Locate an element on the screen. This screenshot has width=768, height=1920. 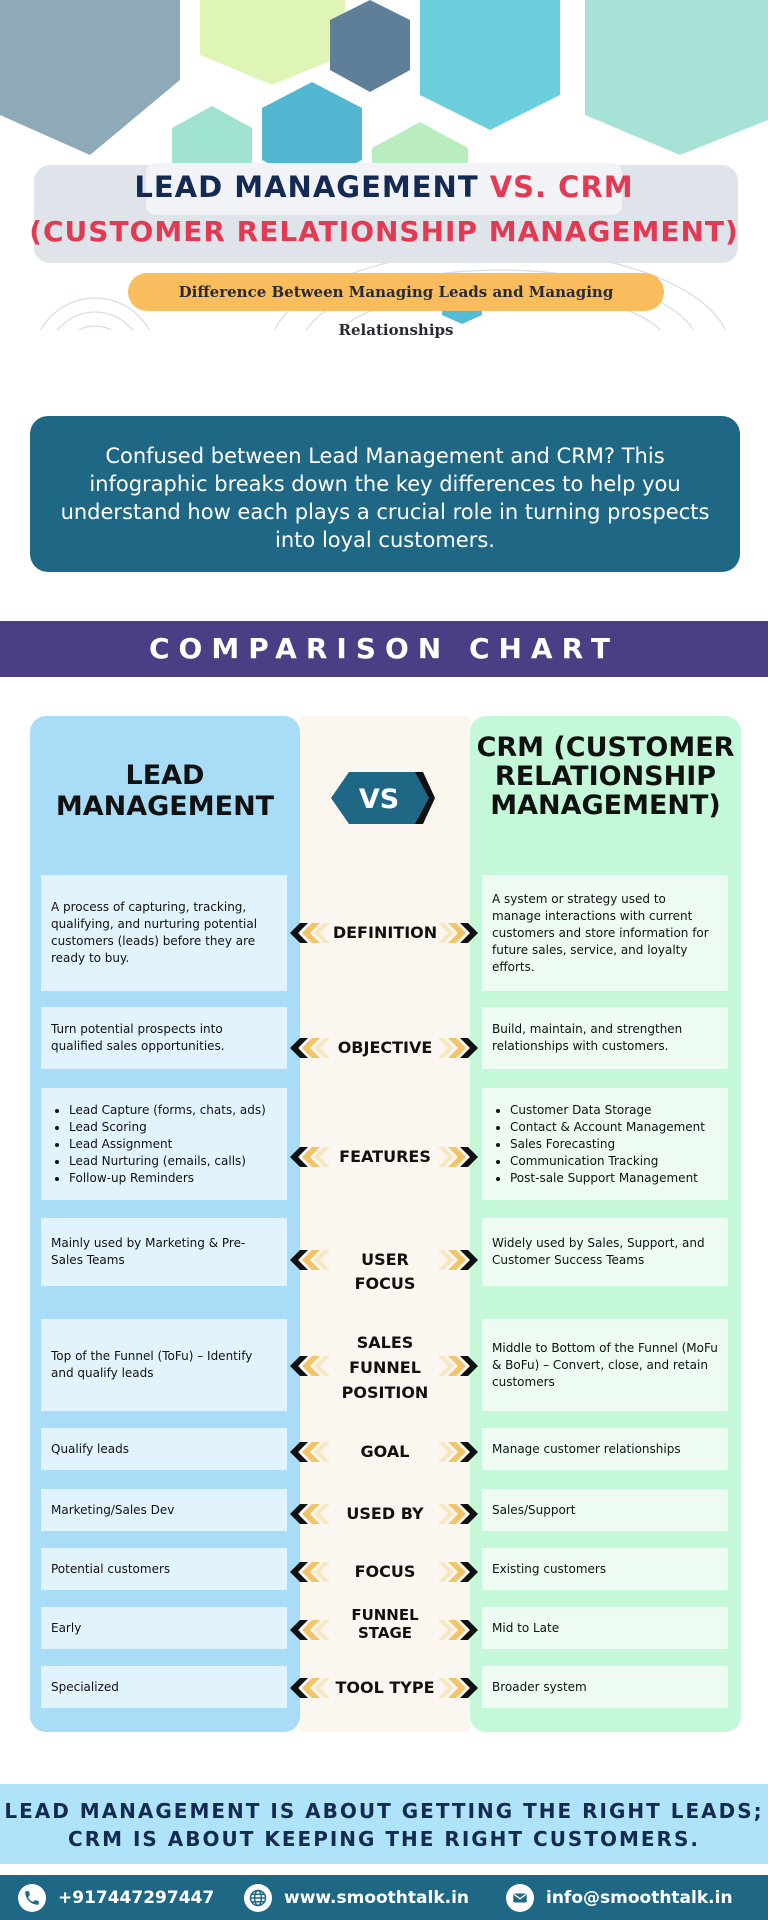
tool-type-lead-text: Specialized is located at coordinates (85, 1686).